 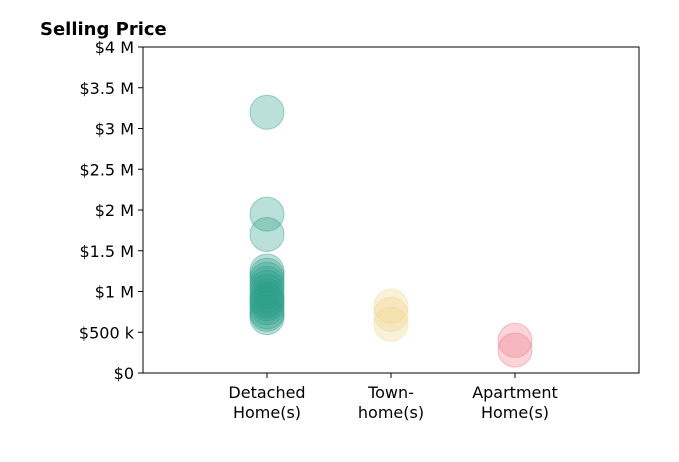 What do you see at coordinates (107, 332) in the screenshot?
I see `y-tick-label: $500 k` at bounding box center [107, 332].